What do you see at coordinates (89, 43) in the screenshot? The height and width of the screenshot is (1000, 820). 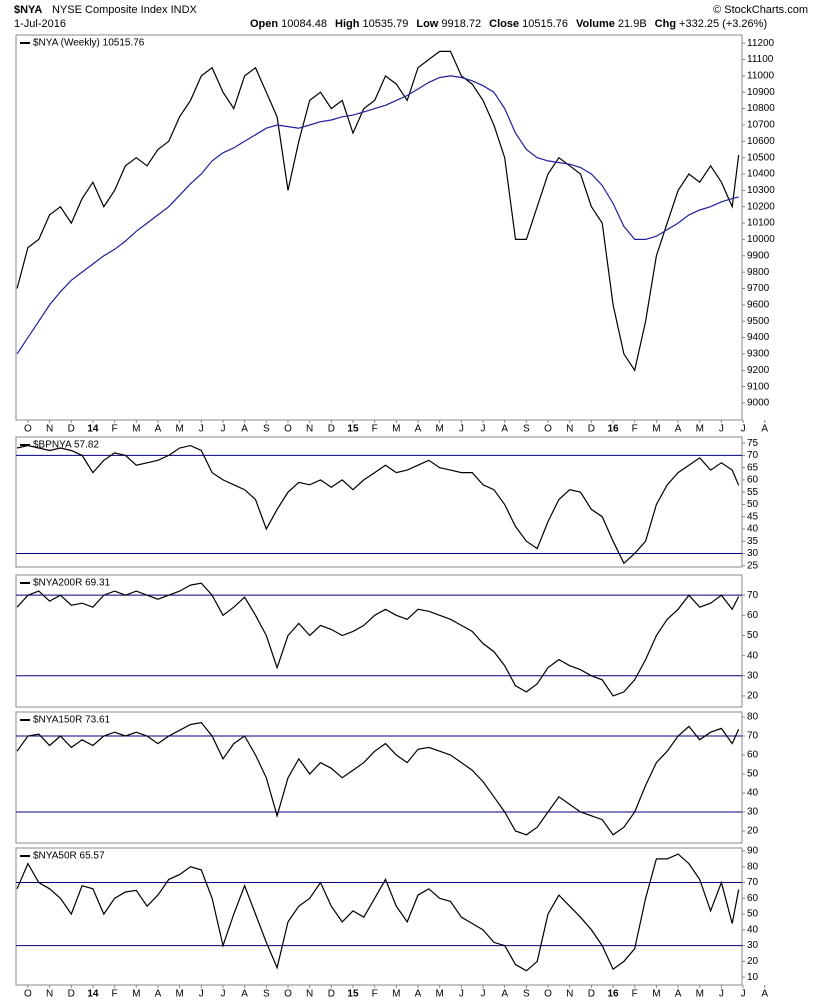 I see `legend-label: $NYA (Weekly) 10515.76` at bounding box center [89, 43].